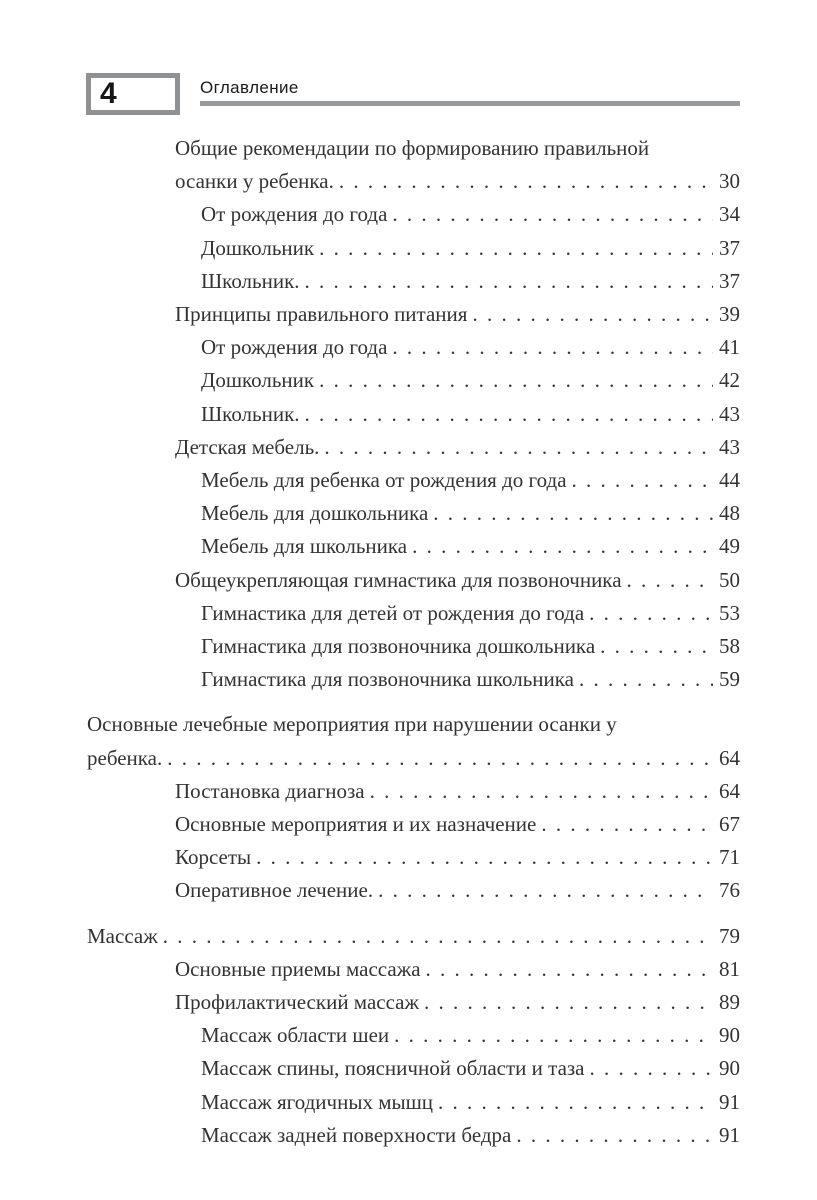 This screenshot has height=1200, width=817. I want to click on toc-entry-line: От рождения до года 34, so click(470, 214).